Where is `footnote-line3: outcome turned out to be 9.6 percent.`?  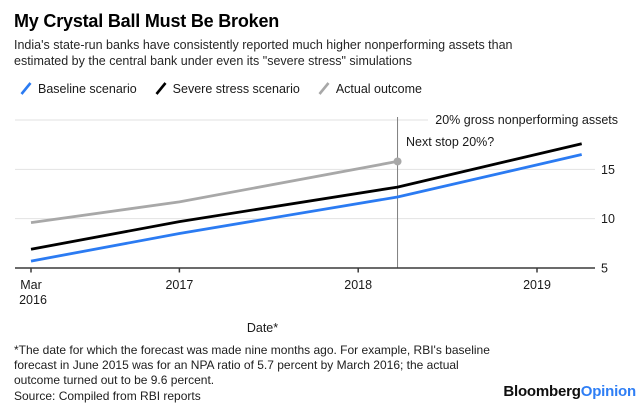
footnote-line3: outcome turned out to be 9.6 percent. is located at coordinates (114, 380).